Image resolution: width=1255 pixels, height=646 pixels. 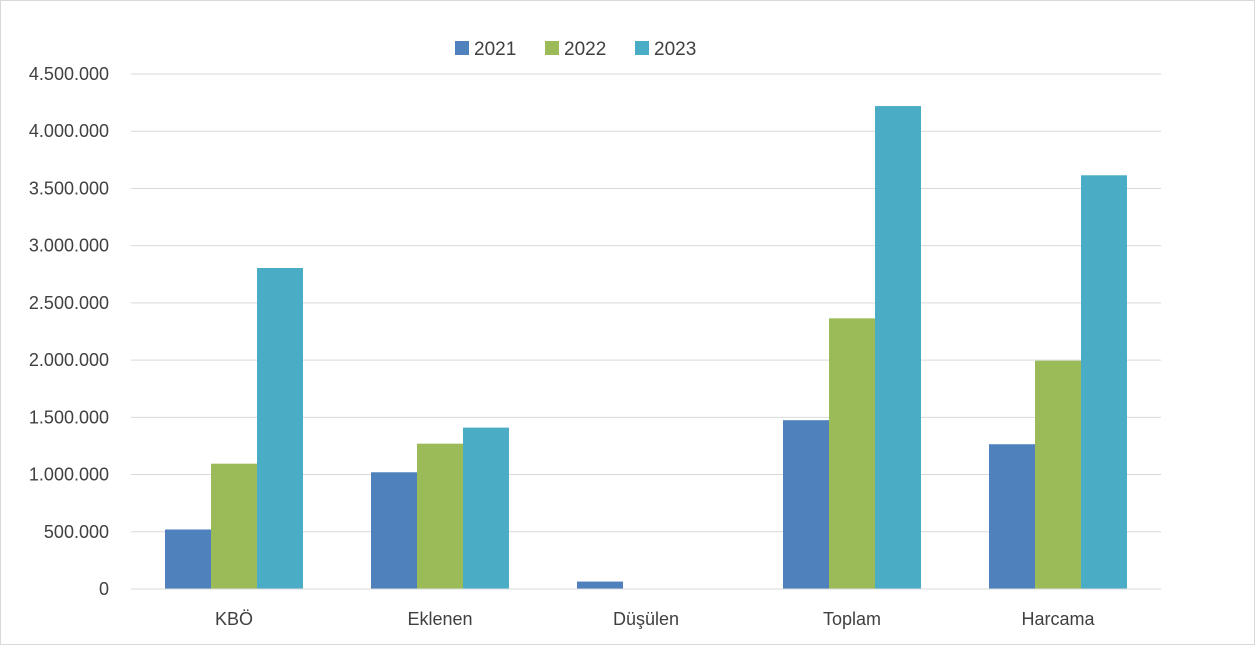 I want to click on legend-swatch-2021, so click(x=462, y=48).